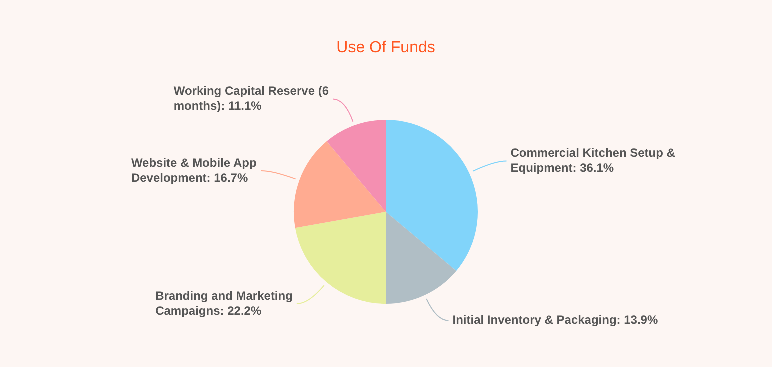  I want to click on slice-label: Working Capital Reserve (6 months): 11.1%, so click(252, 99).